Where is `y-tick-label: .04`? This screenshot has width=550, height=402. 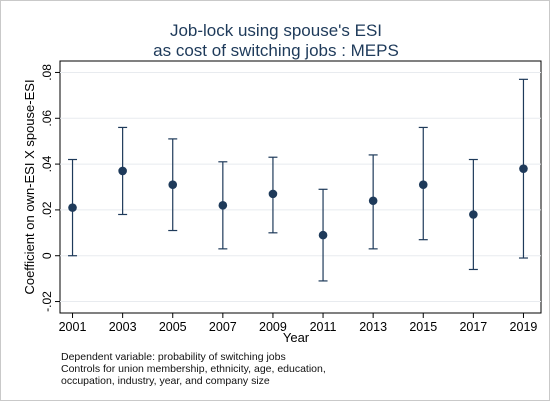 y-tick-label: .04 is located at coordinates (47, 163).